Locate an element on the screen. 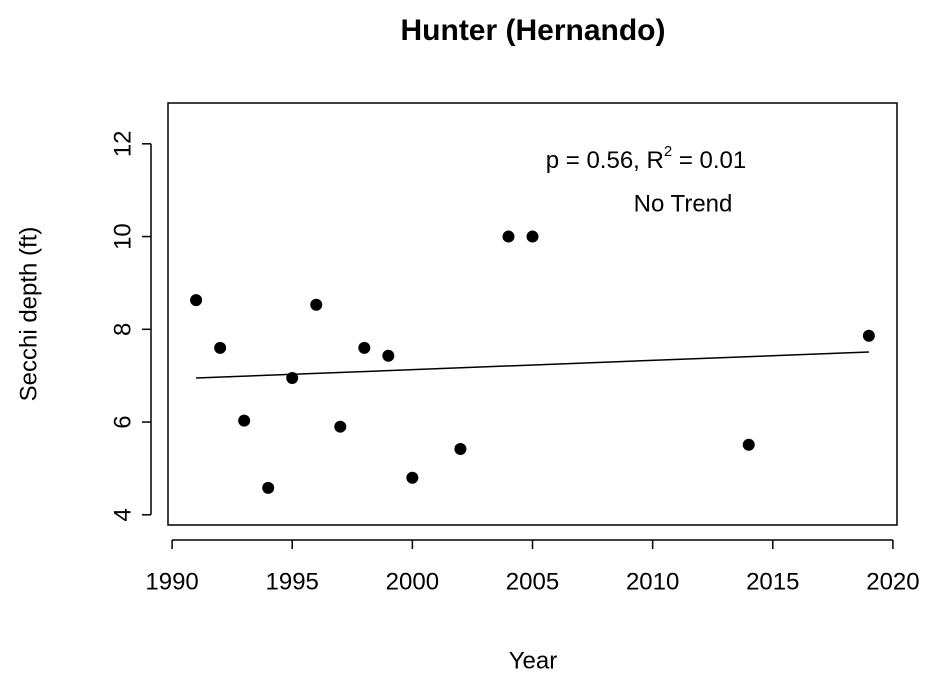  x-tick-label: 2020 is located at coordinates (892, 581).